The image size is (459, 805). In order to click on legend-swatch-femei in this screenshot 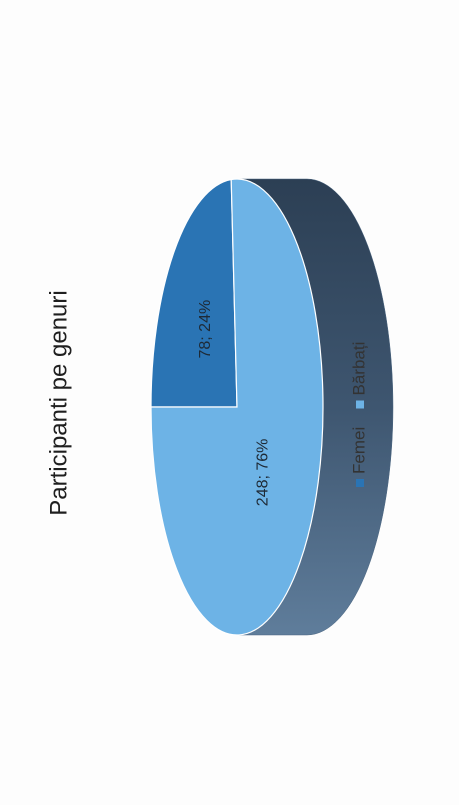, I will do `click(360, 483)`.